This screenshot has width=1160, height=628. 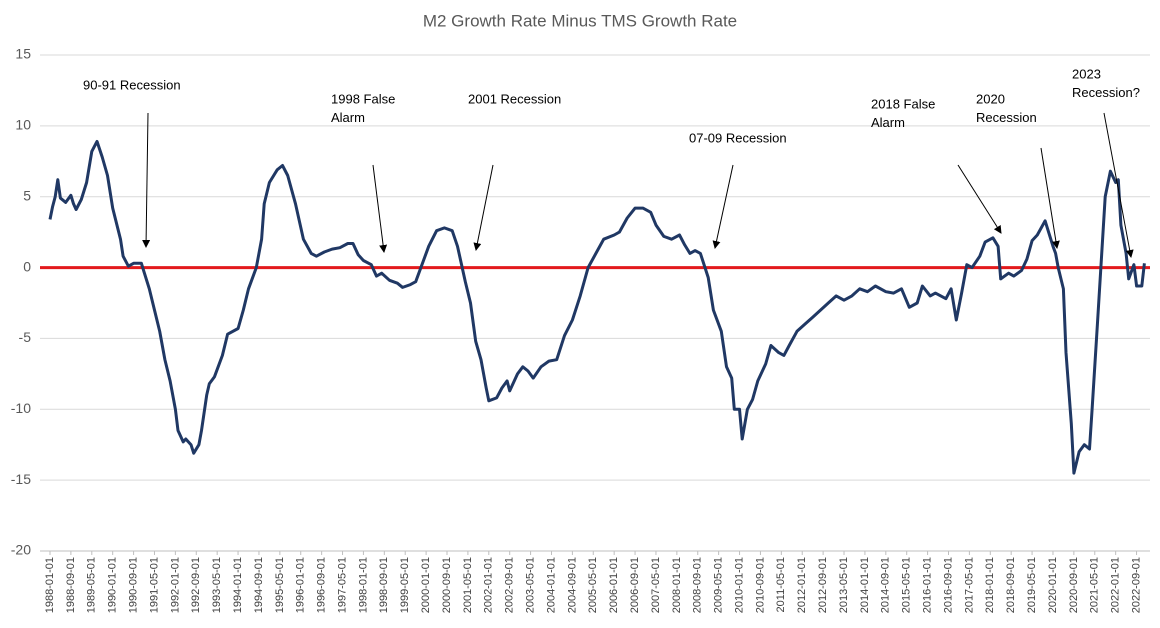 What do you see at coordinates (760, 585) in the screenshot?
I see `x-tick-label: 2010-09-01` at bounding box center [760, 585].